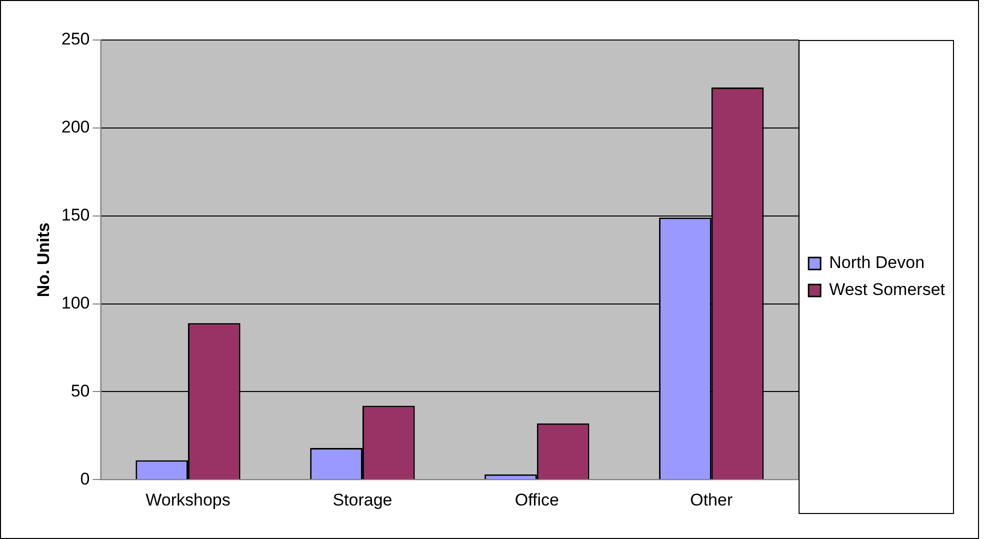  What do you see at coordinates (536, 500) in the screenshot?
I see `x-tick-label: Office` at bounding box center [536, 500].